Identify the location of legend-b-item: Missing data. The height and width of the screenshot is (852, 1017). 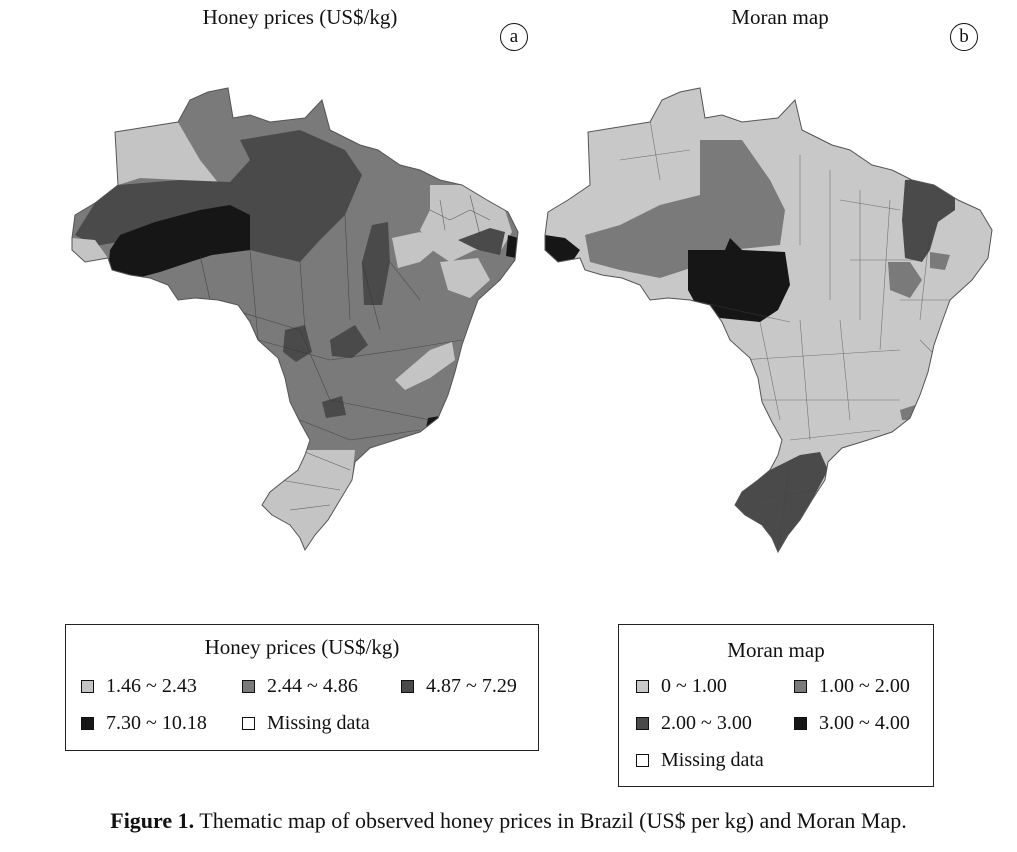
(700, 760).